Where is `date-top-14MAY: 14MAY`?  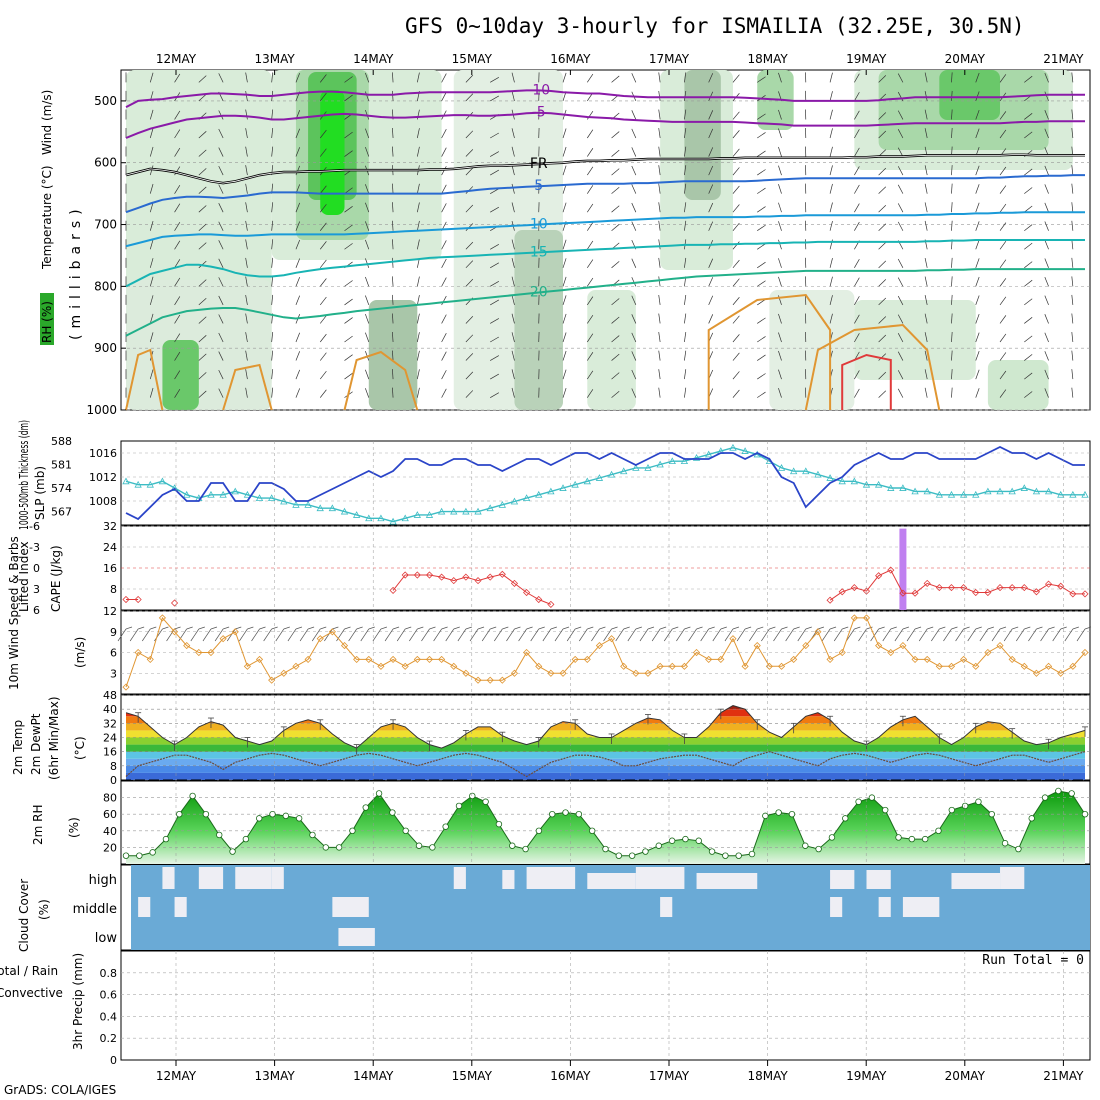
date-top-14MAY: 14MAY is located at coordinates (373, 59).